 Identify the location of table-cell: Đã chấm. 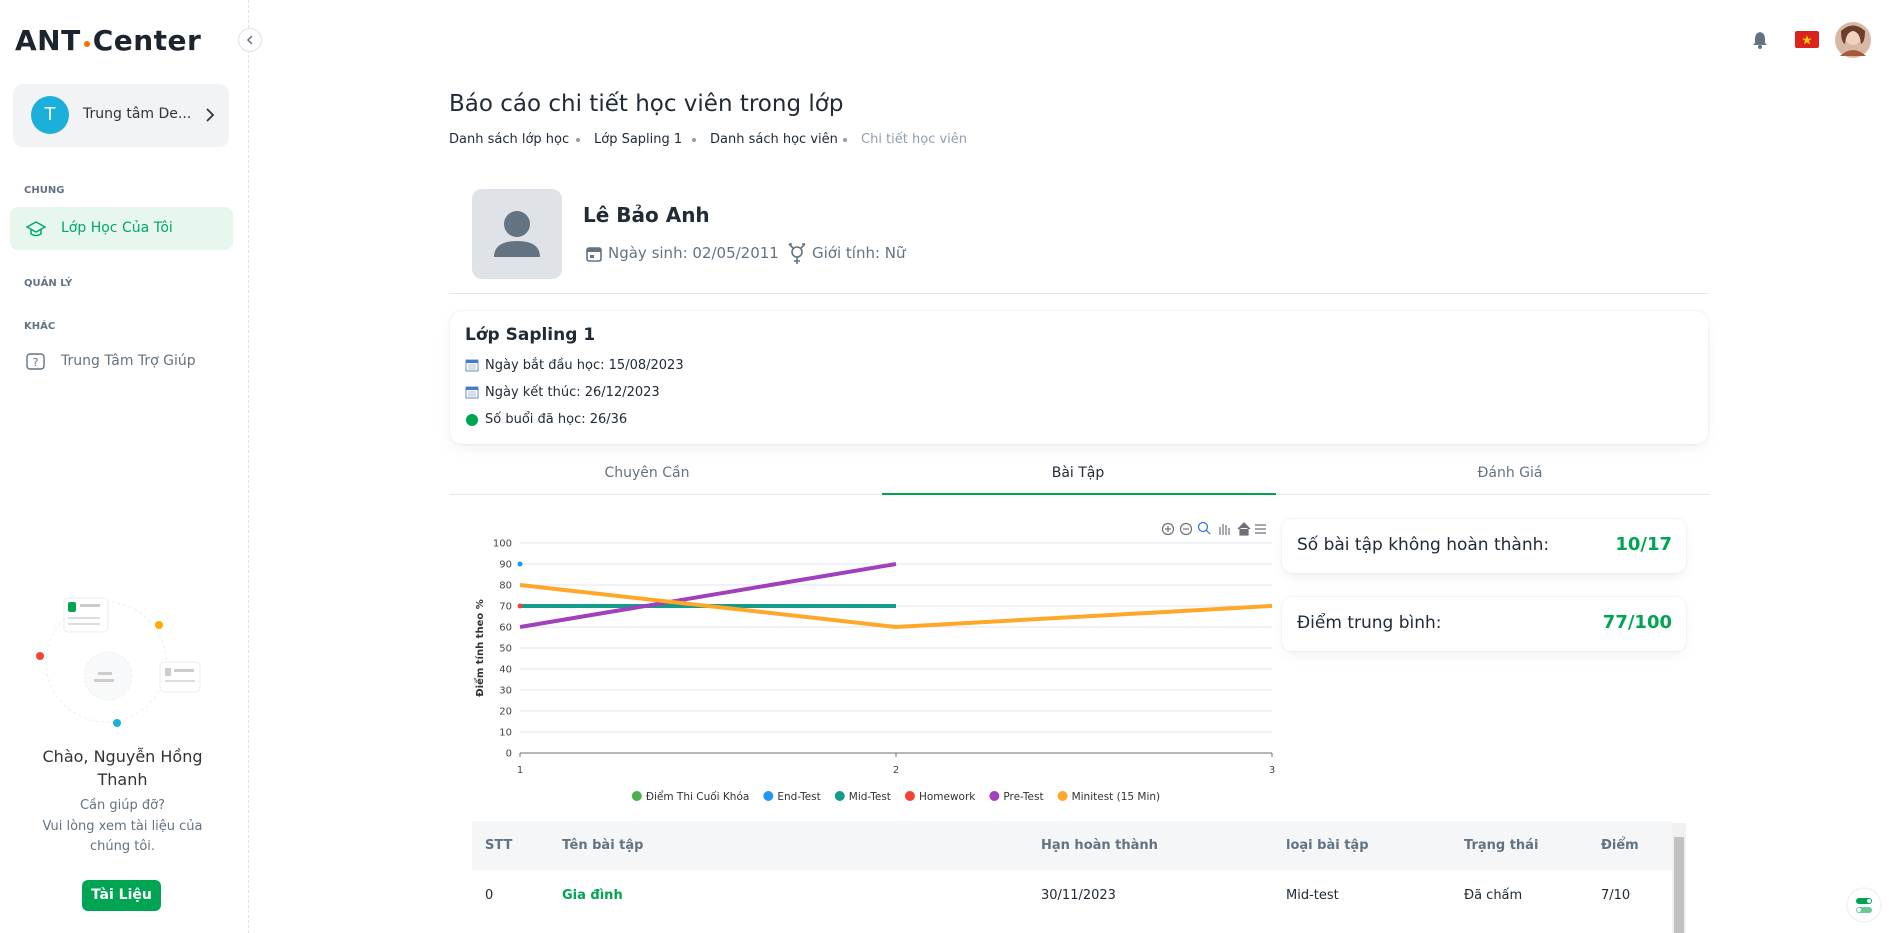
(1493, 895).